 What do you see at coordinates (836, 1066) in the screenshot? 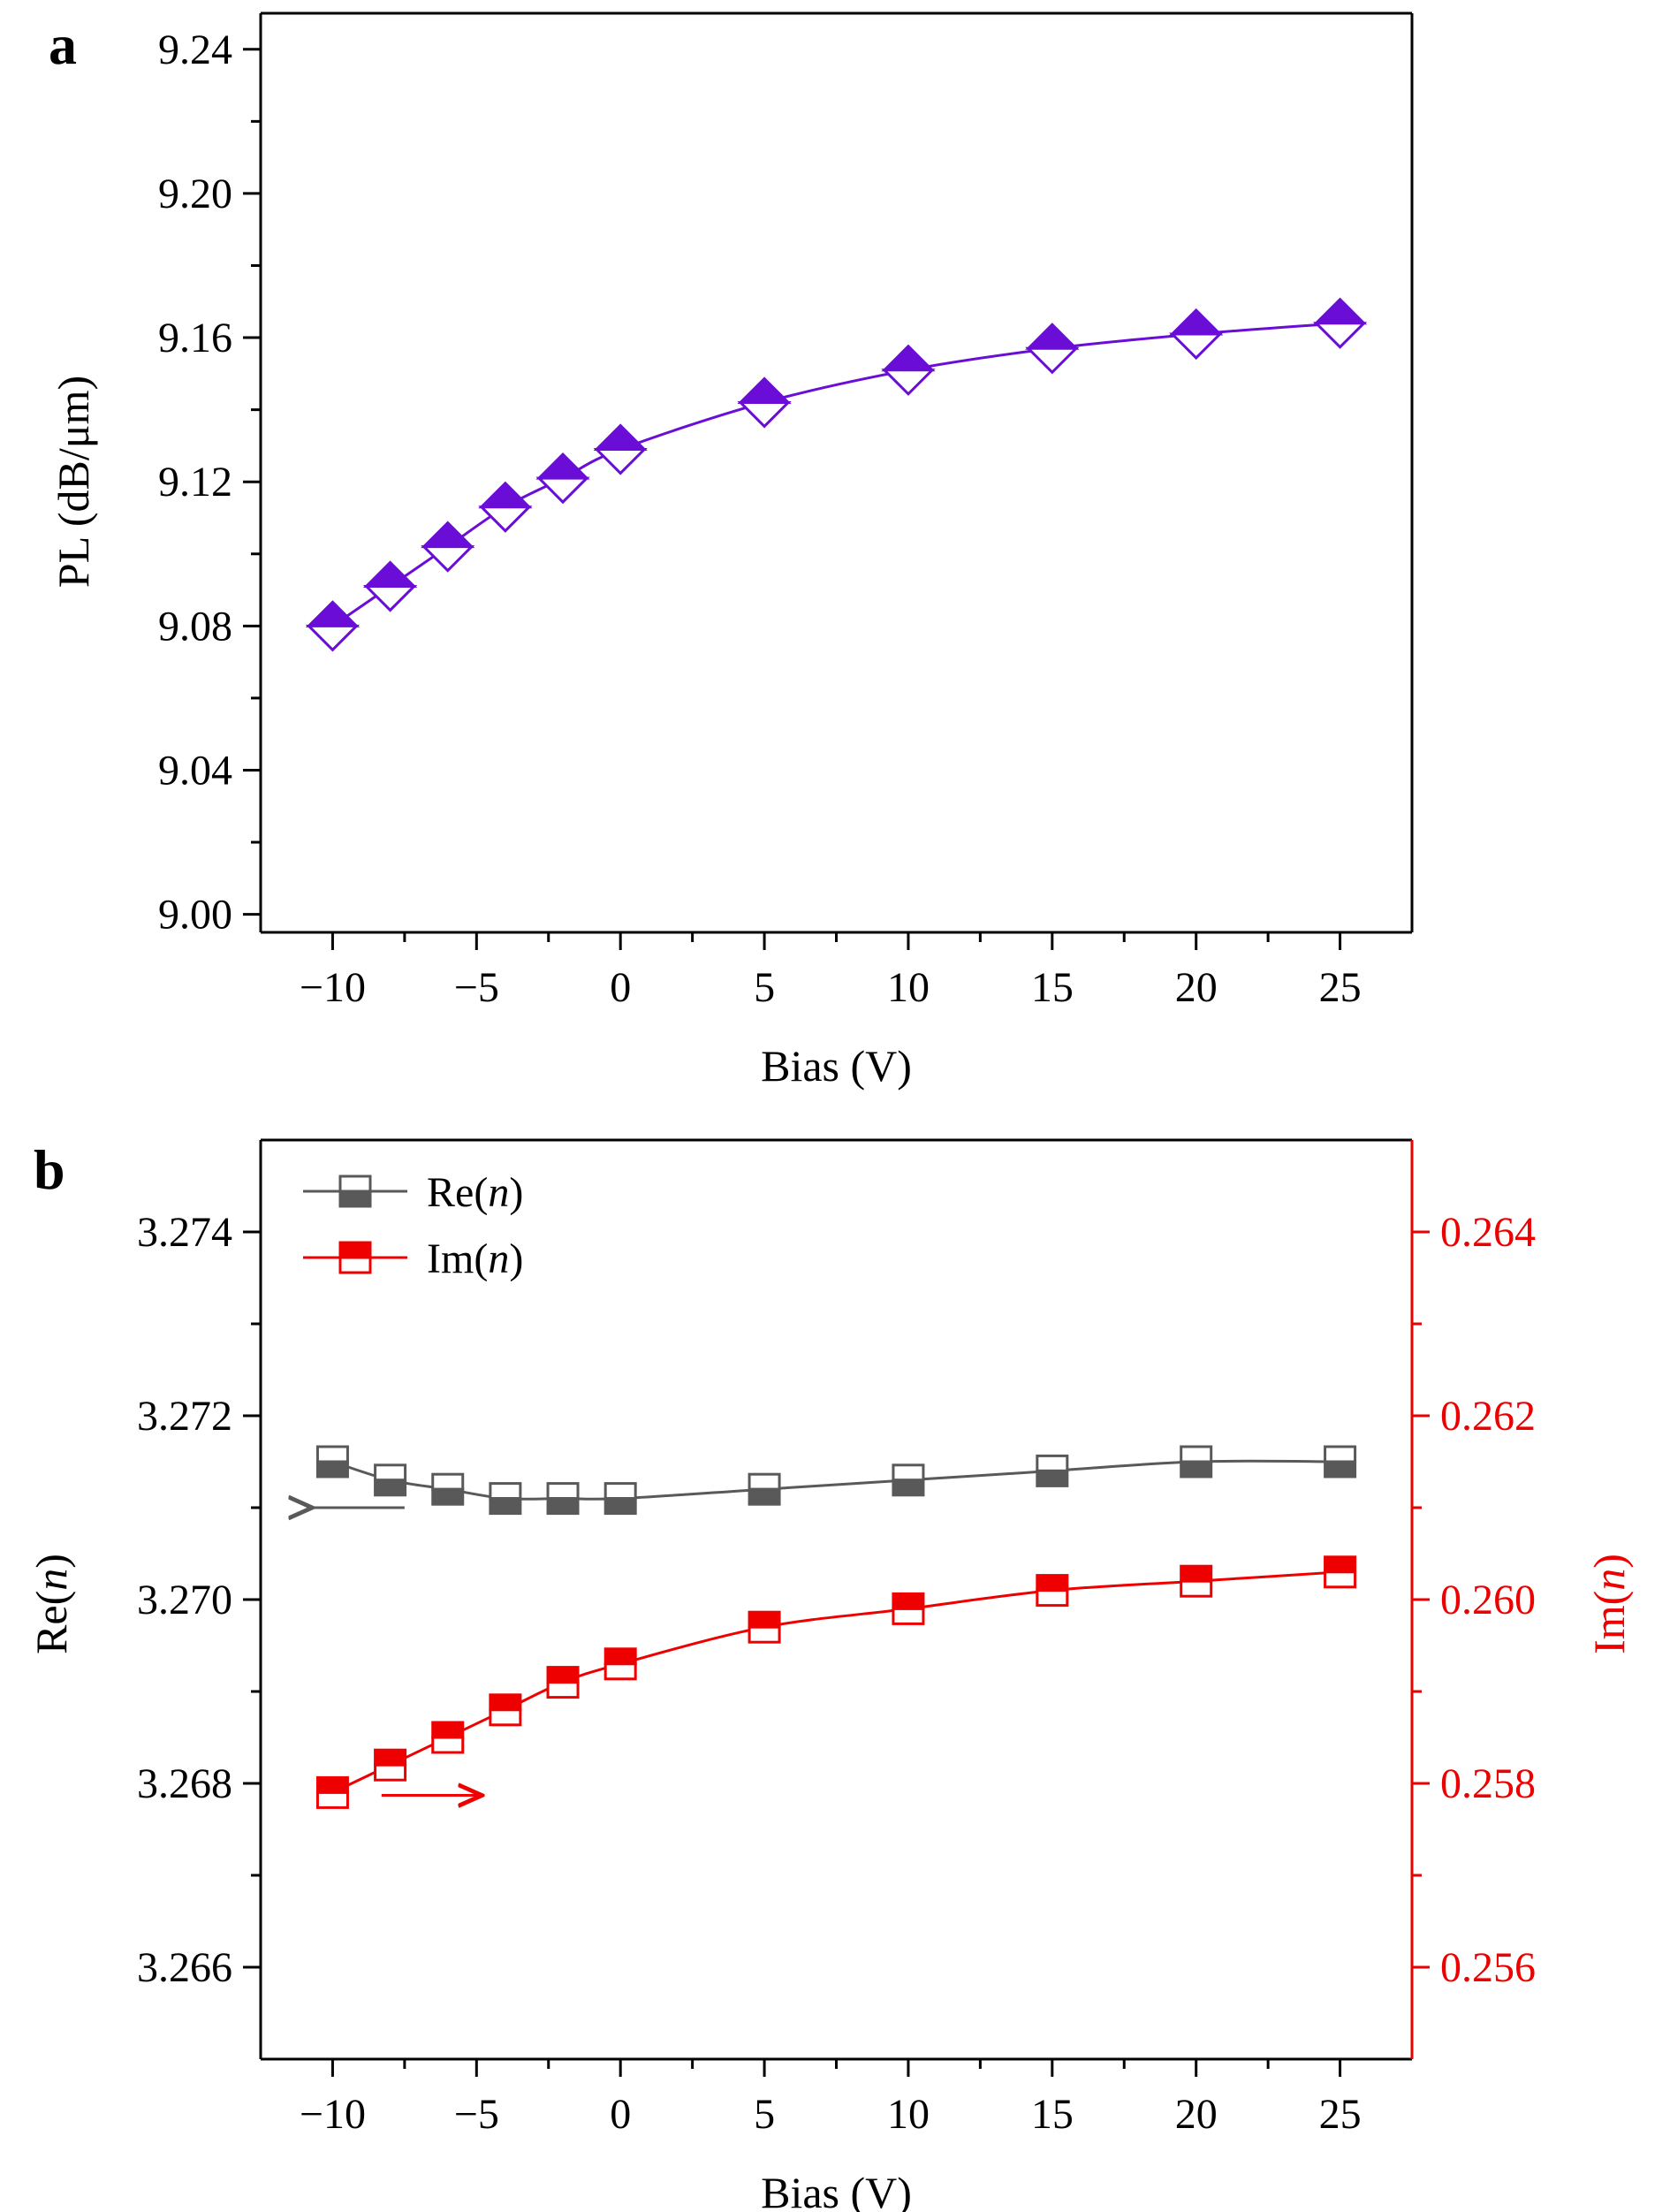
I see `x-axis-title: Bias (V)` at bounding box center [836, 1066].